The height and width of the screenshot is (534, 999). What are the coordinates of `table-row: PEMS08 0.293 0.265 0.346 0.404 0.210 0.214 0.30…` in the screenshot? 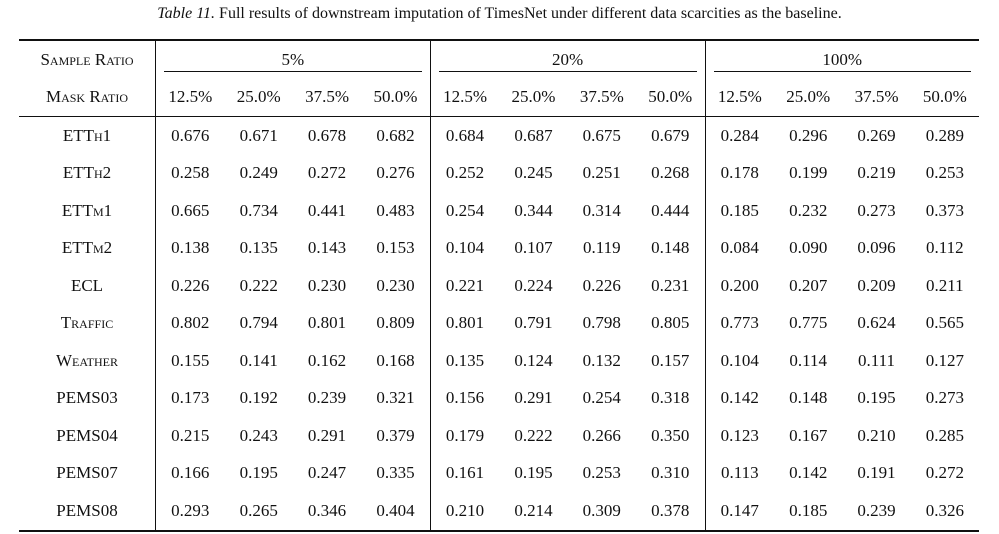 It's located at (499, 512).